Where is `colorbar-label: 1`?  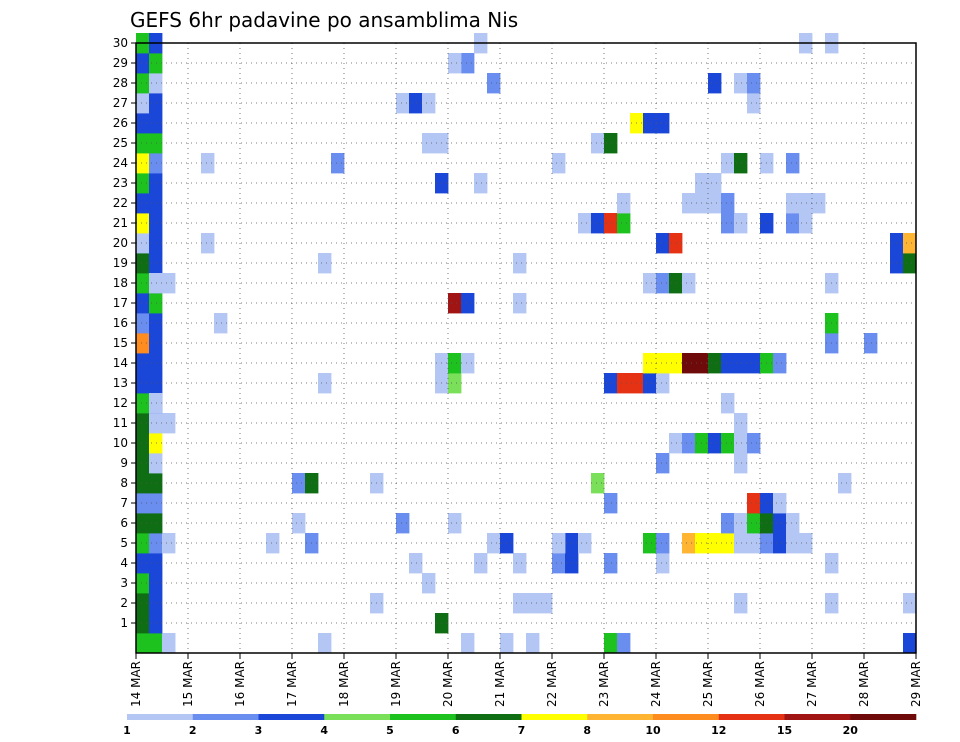 colorbar-label: 1 is located at coordinates (127, 730).